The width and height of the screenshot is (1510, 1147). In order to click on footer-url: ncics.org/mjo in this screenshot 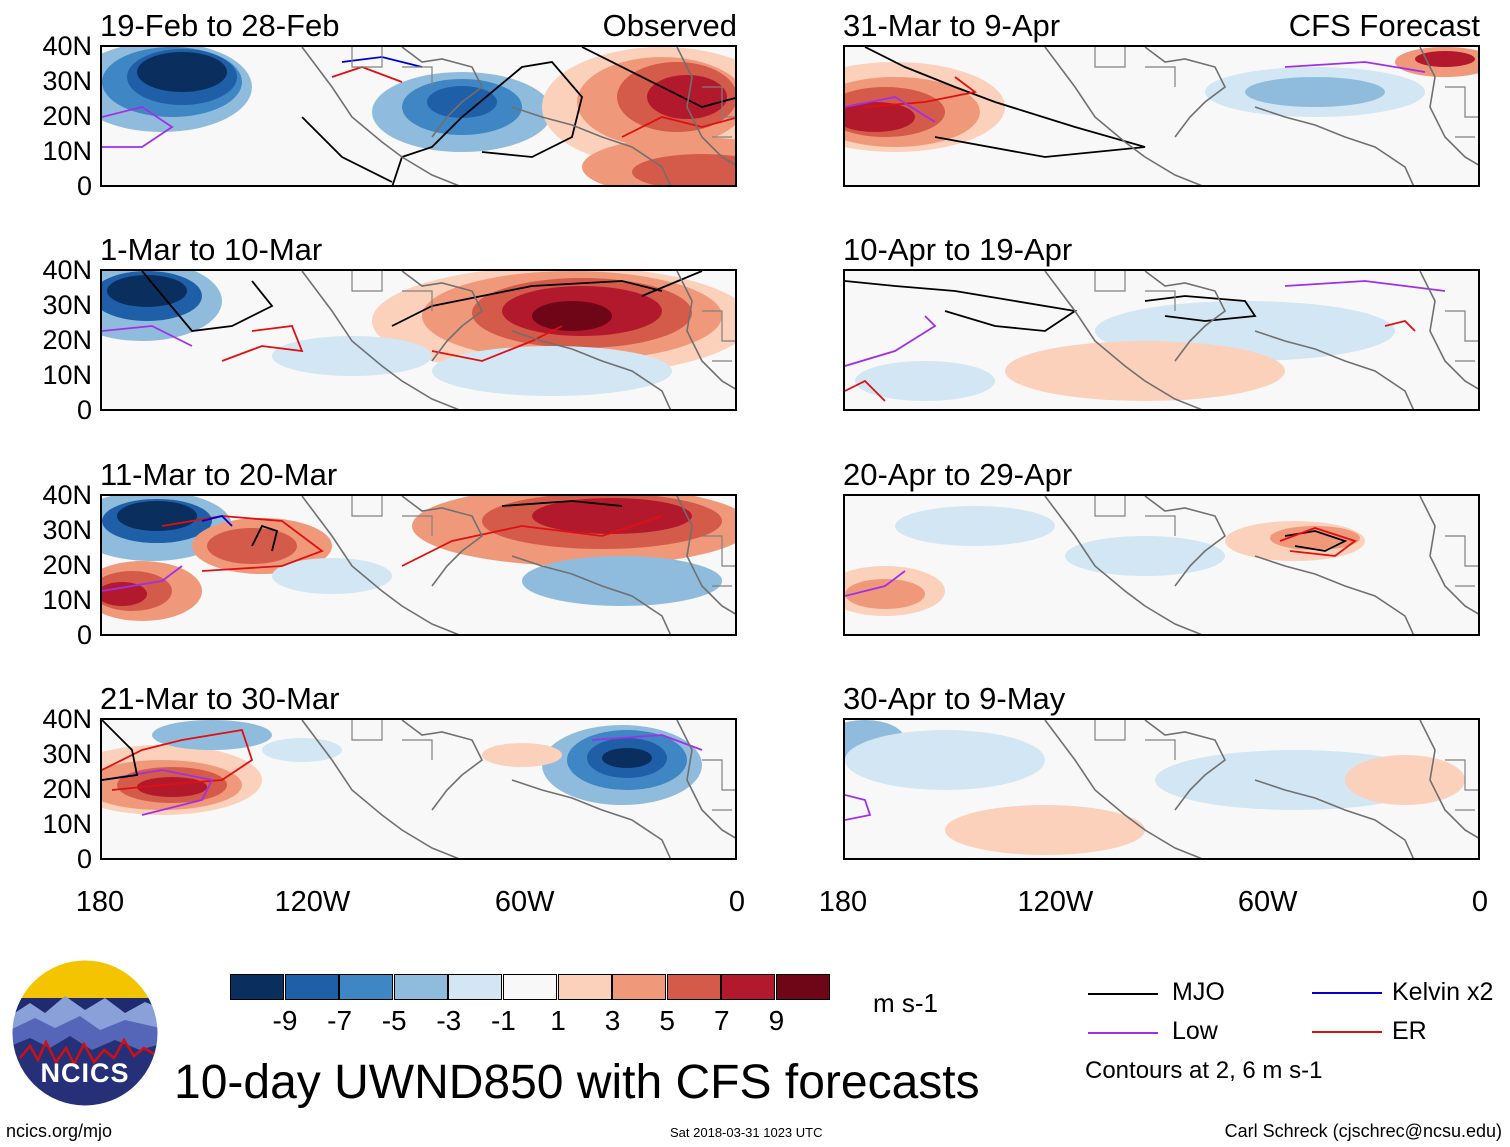, I will do `click(59, 1131)`.